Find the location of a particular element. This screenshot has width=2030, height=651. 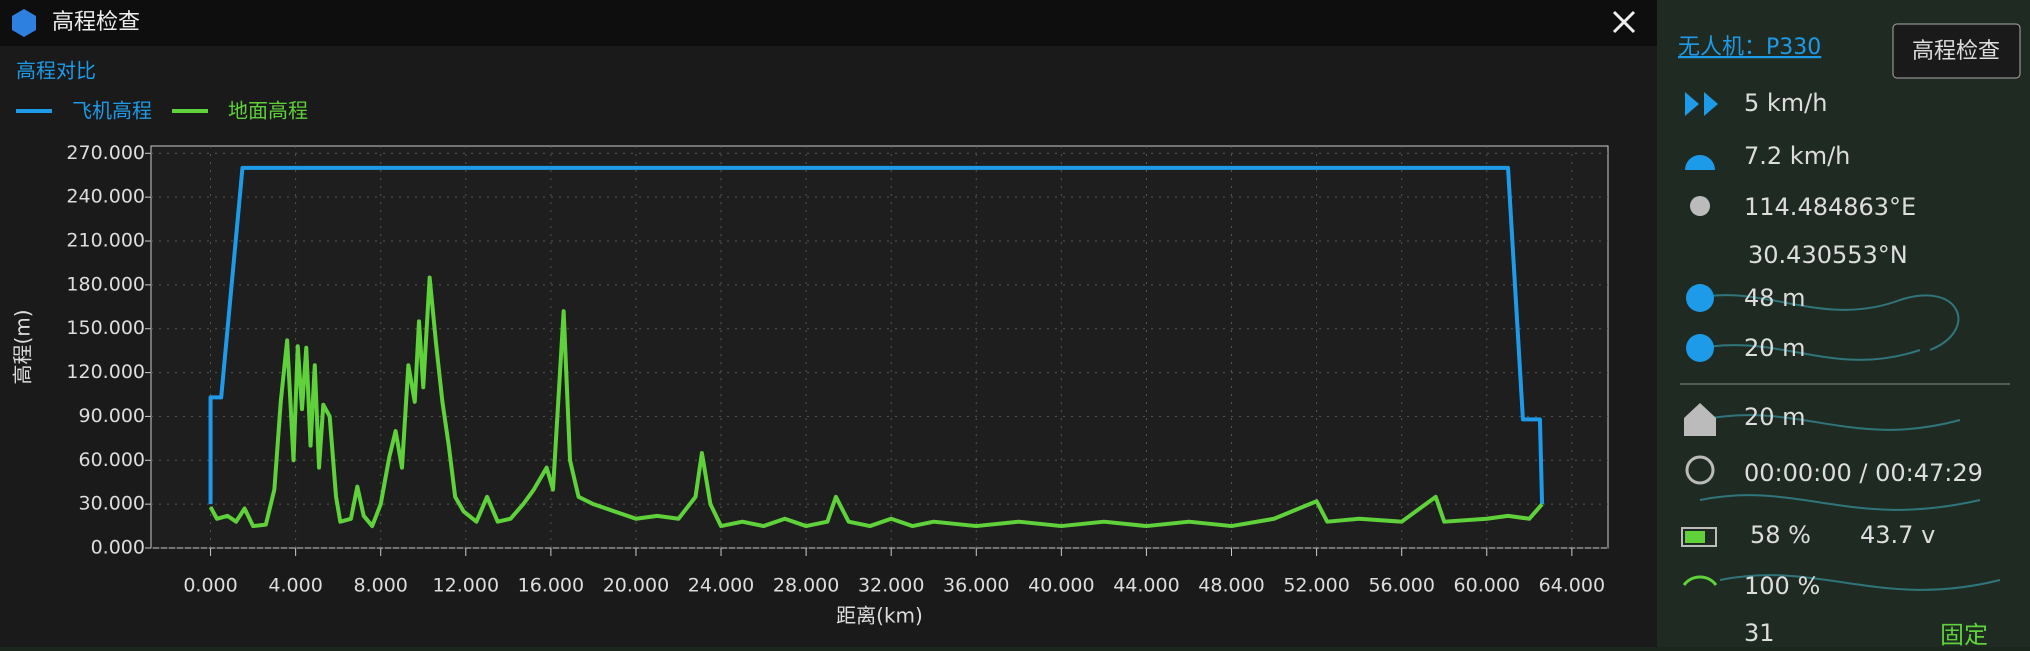

legend-label: 地面高程 is located at coordinates (268, 111).